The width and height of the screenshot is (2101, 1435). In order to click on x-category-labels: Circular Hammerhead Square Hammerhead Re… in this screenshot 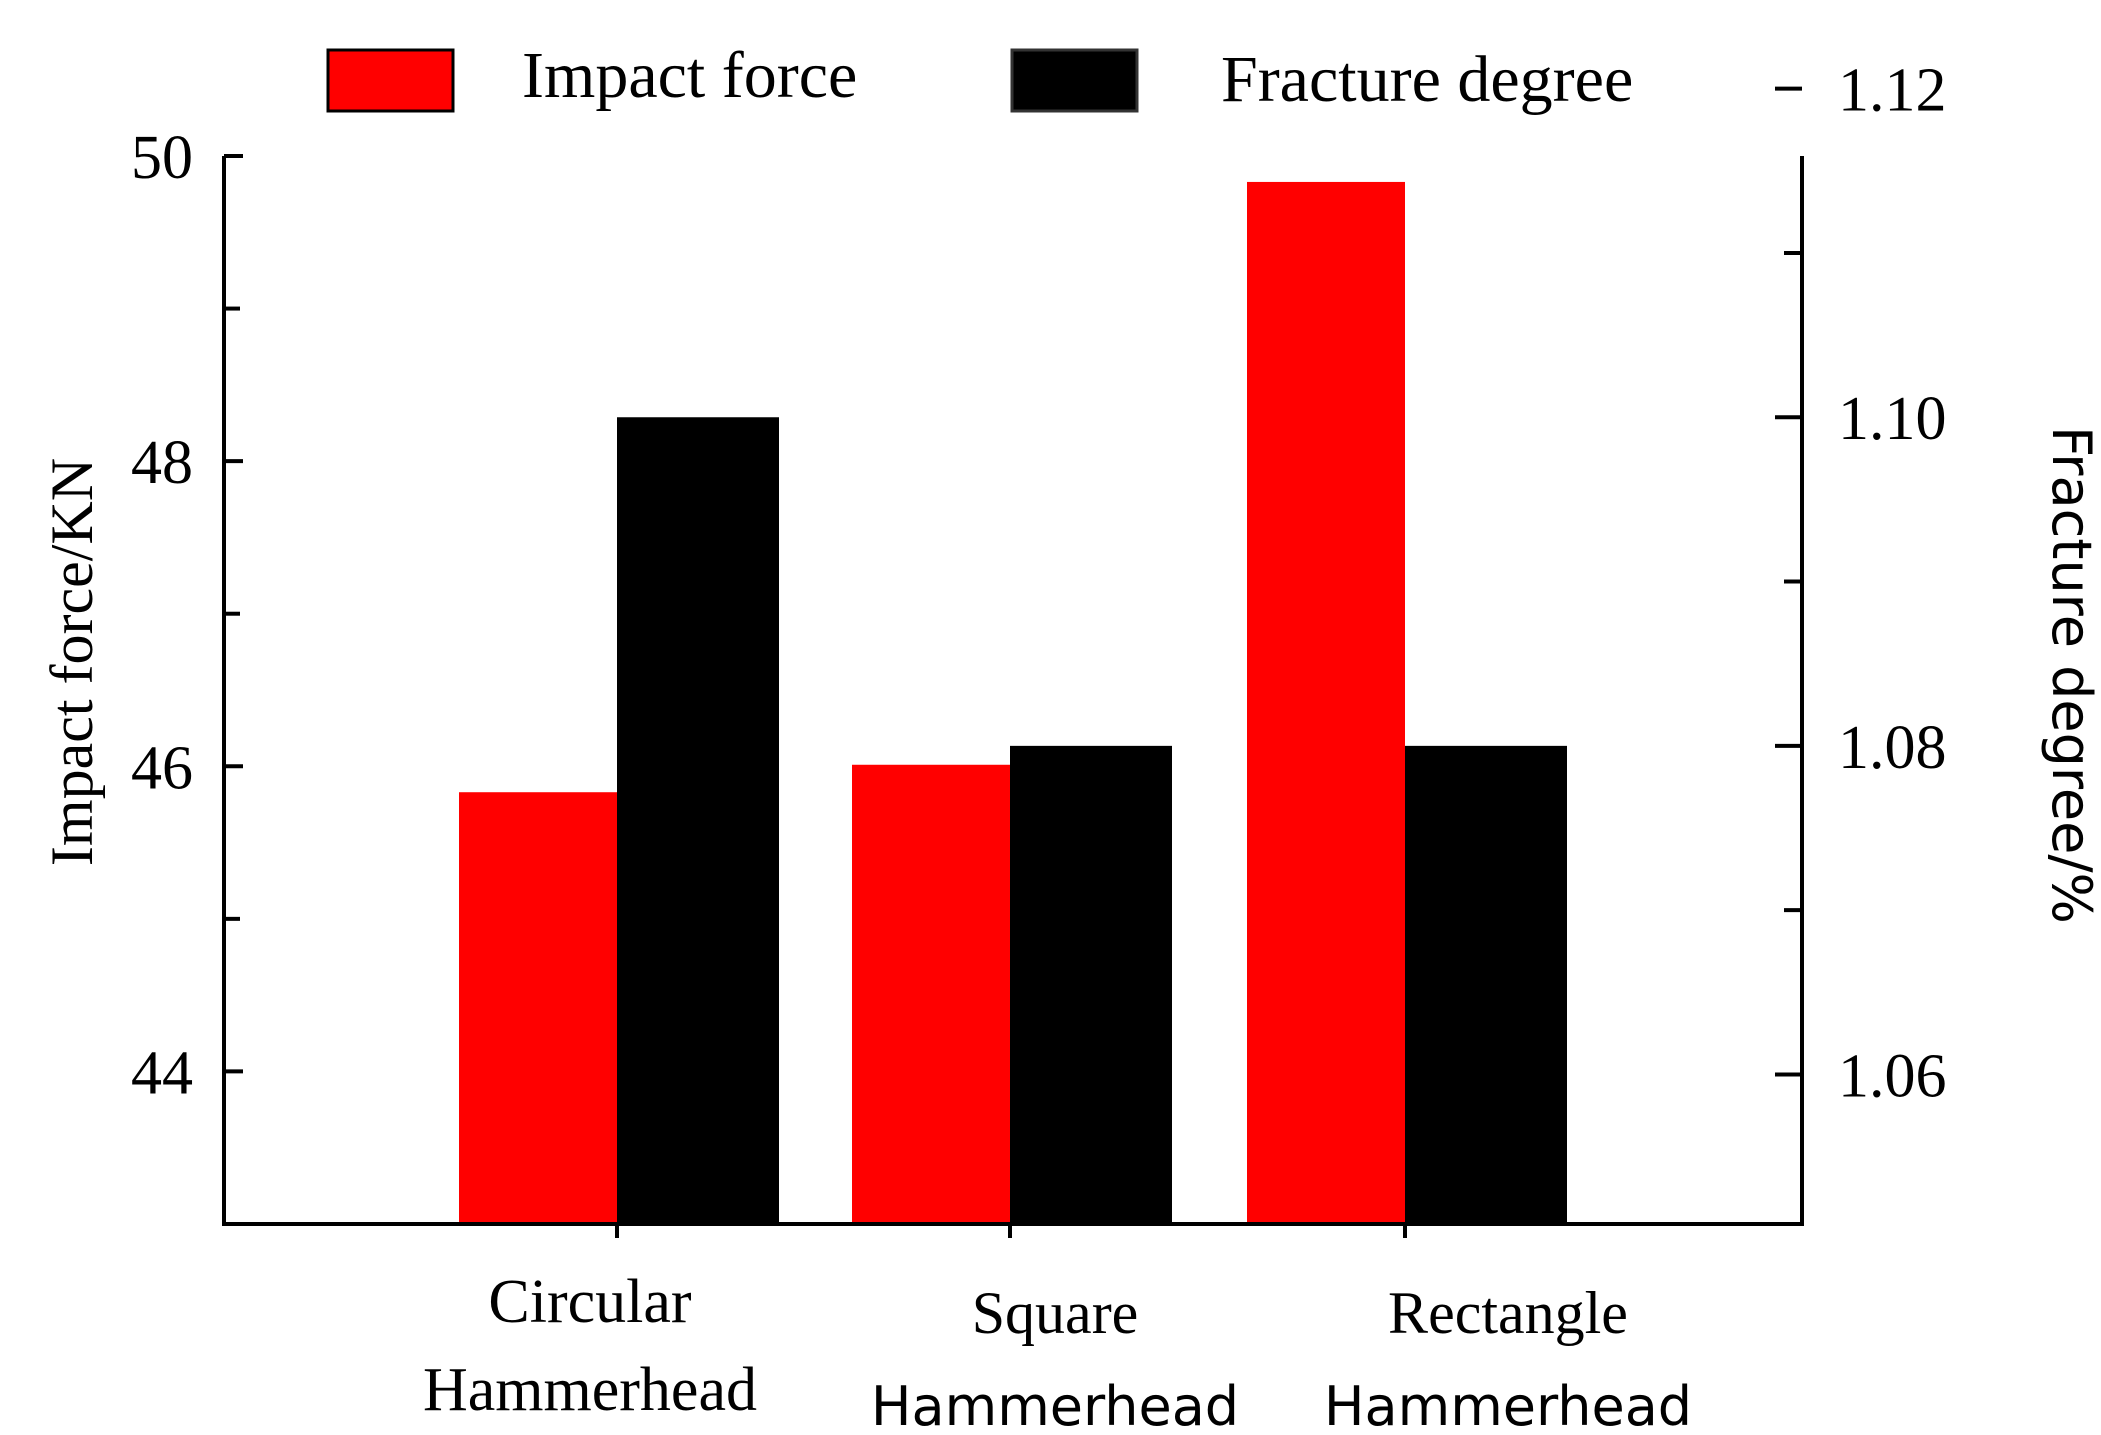, I will do `click(1057, 1351)`.